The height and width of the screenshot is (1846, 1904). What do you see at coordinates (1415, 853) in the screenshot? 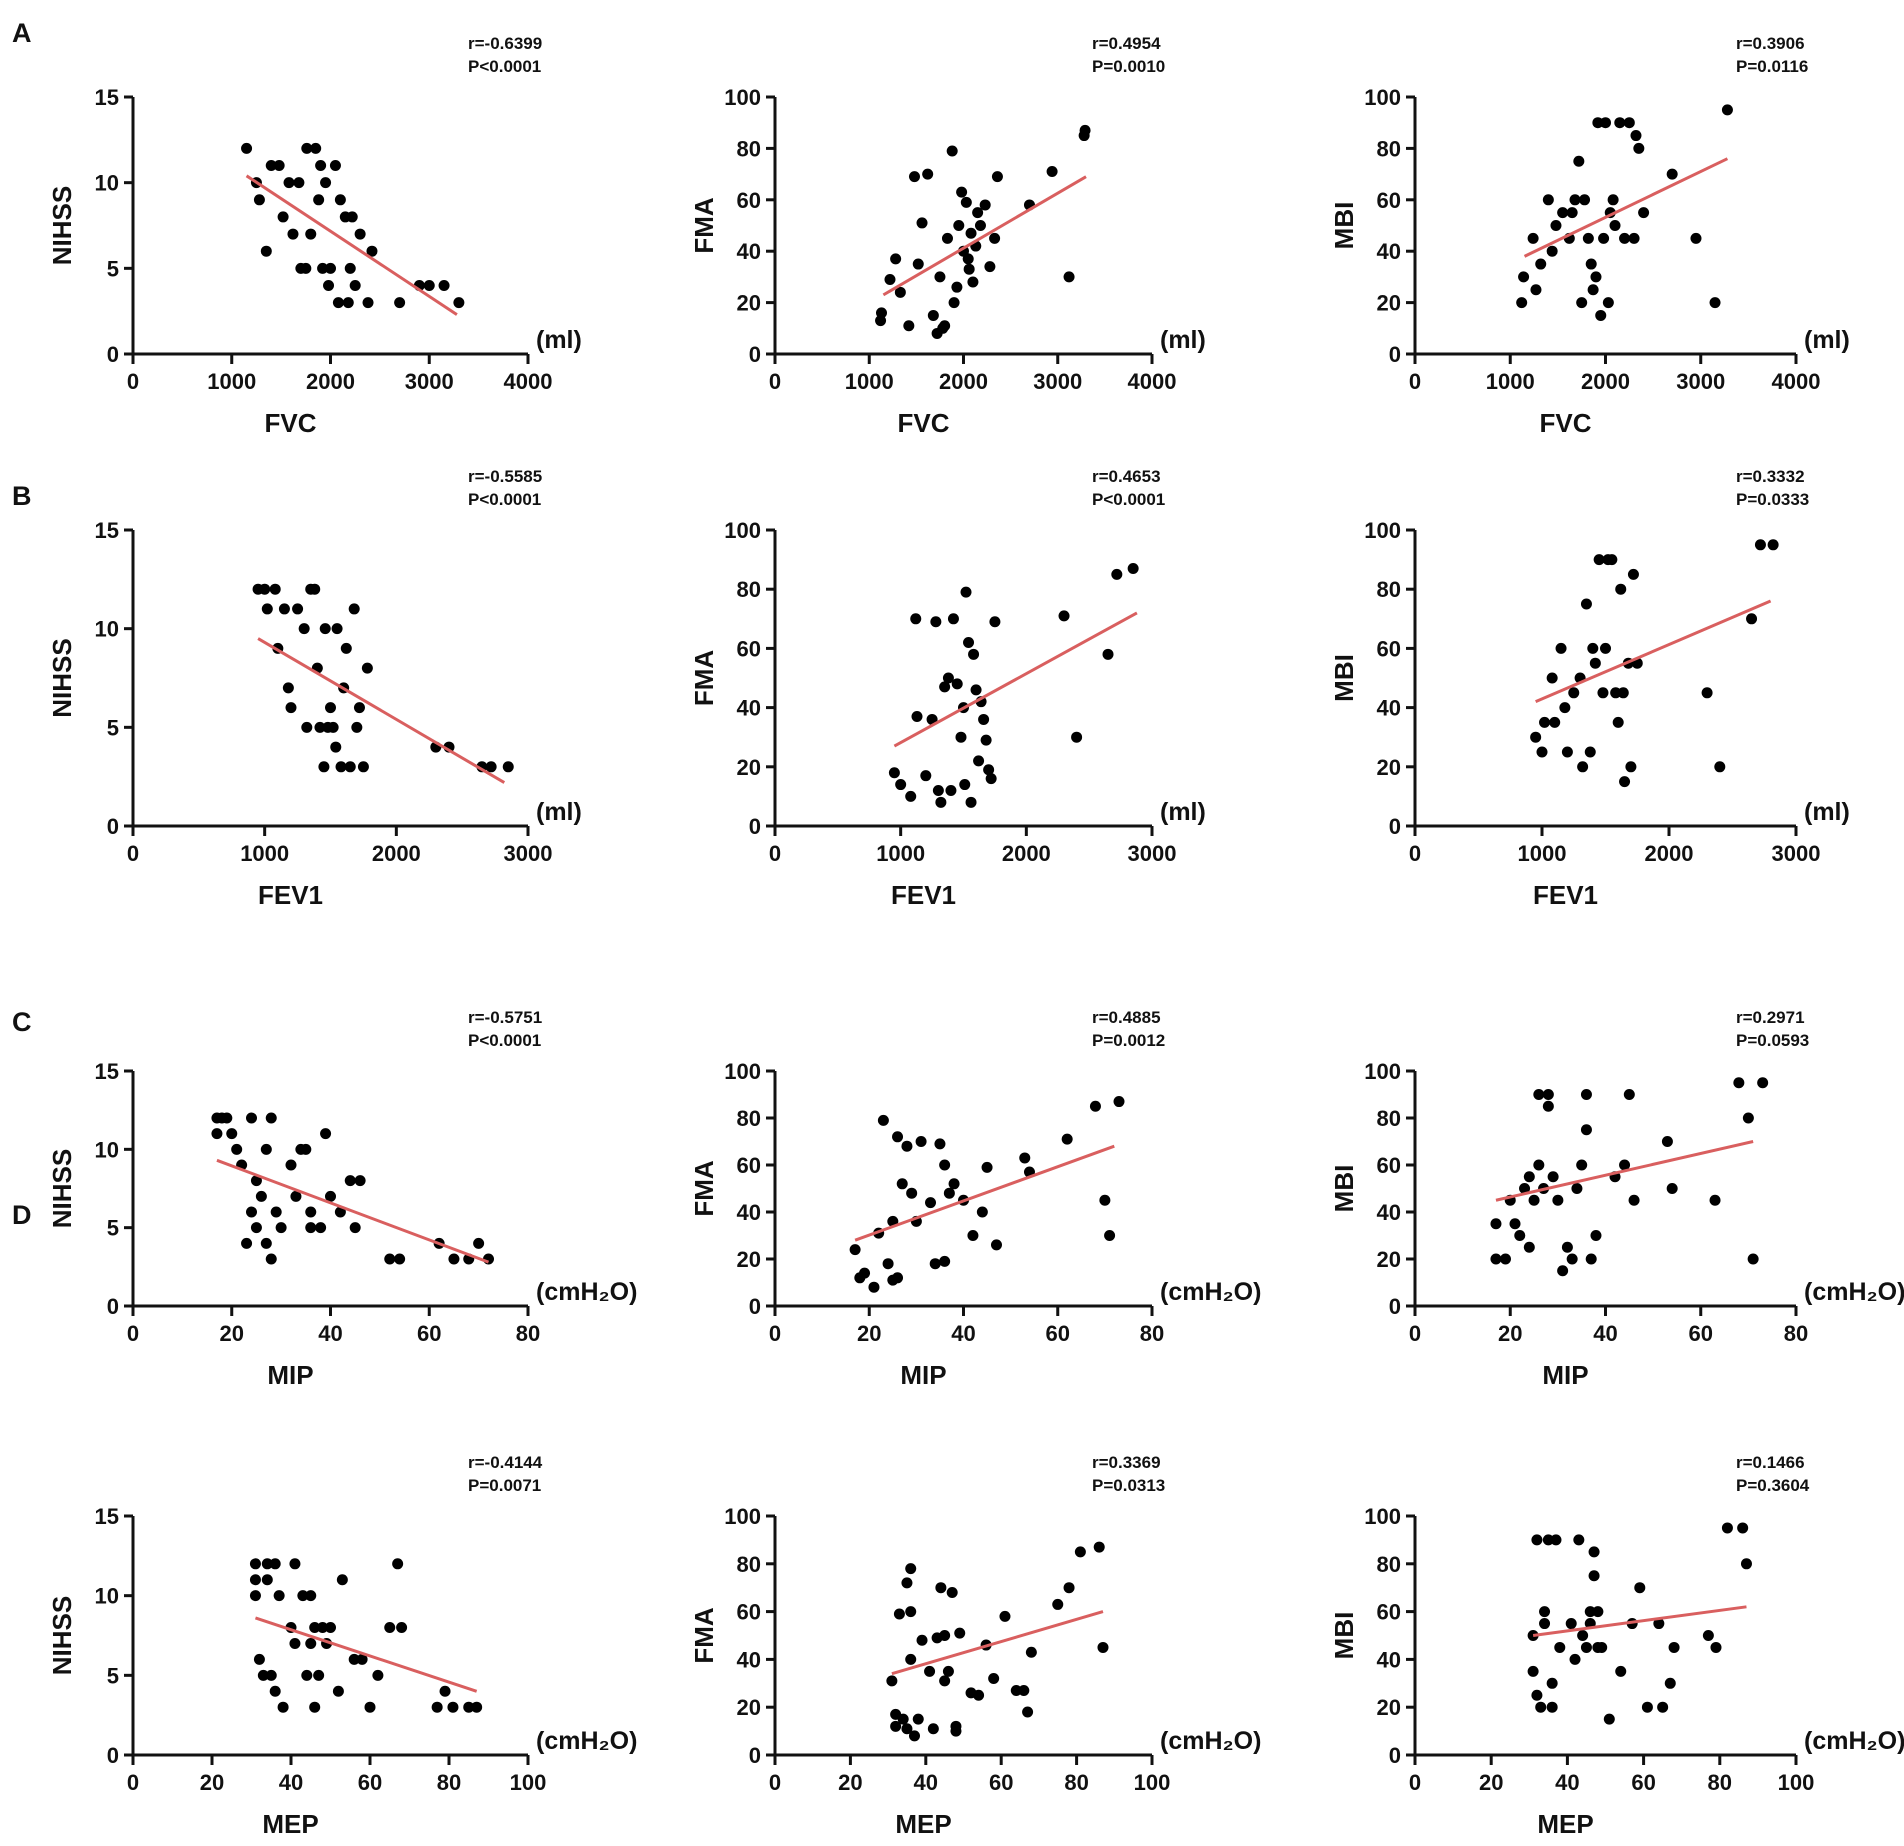
I see `x-tick-label: 0` at bounding box center [1415, 853].